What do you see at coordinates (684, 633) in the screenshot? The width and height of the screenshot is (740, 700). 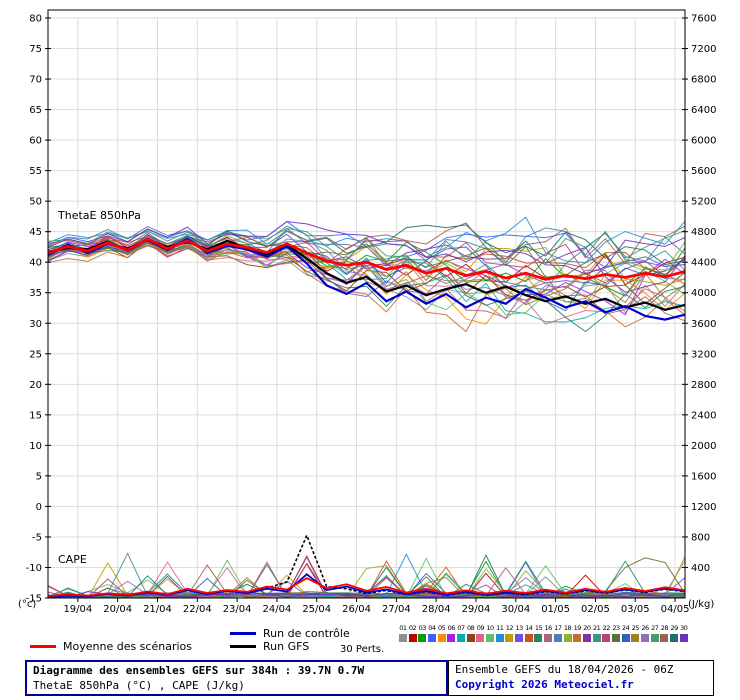 I see `perturbation-legend-item: 30` at bounding box center [684, 633].